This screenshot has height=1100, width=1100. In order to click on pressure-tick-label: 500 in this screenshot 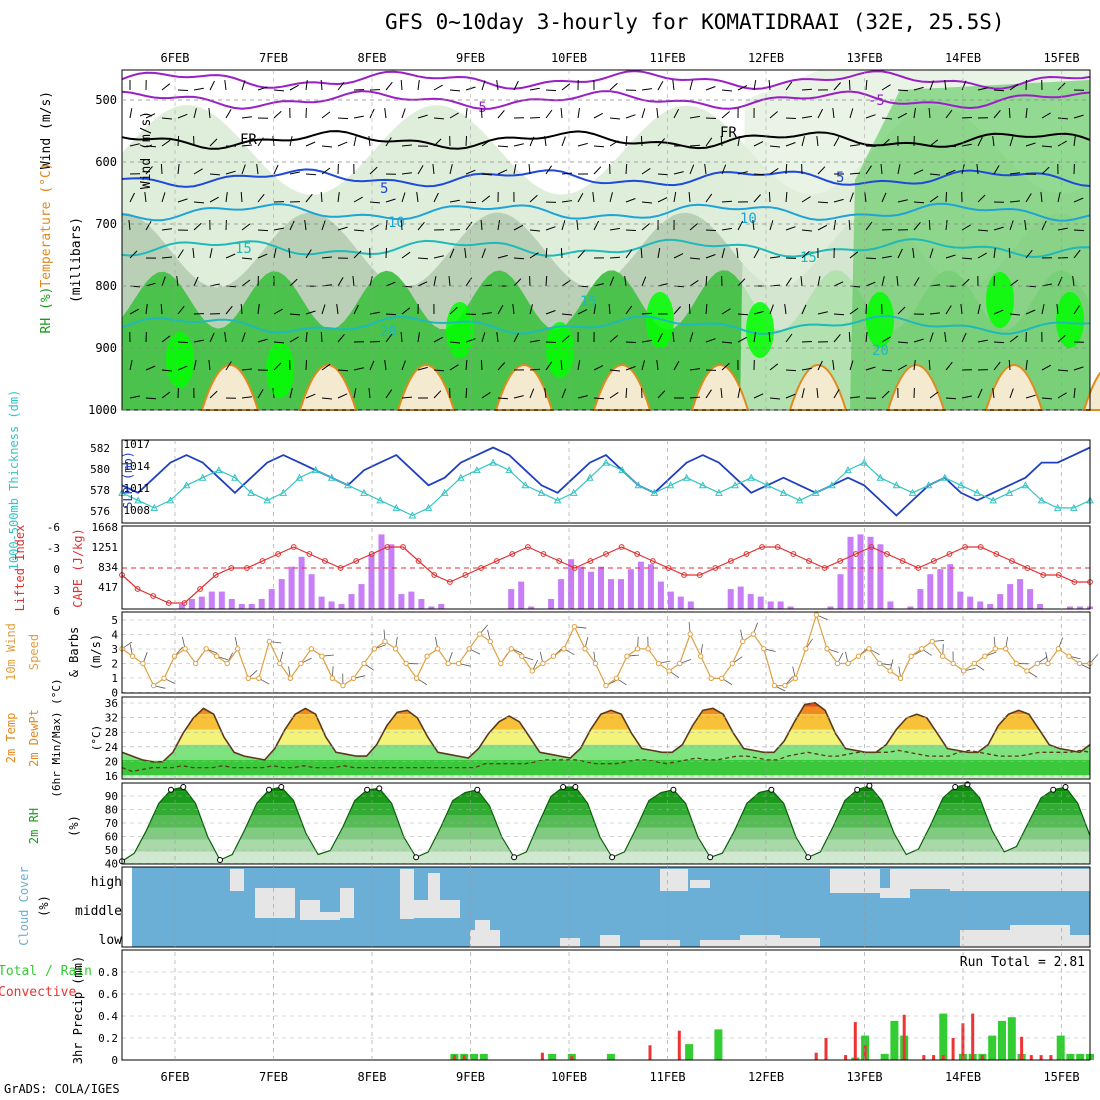, I will do `click(106, 100)`.